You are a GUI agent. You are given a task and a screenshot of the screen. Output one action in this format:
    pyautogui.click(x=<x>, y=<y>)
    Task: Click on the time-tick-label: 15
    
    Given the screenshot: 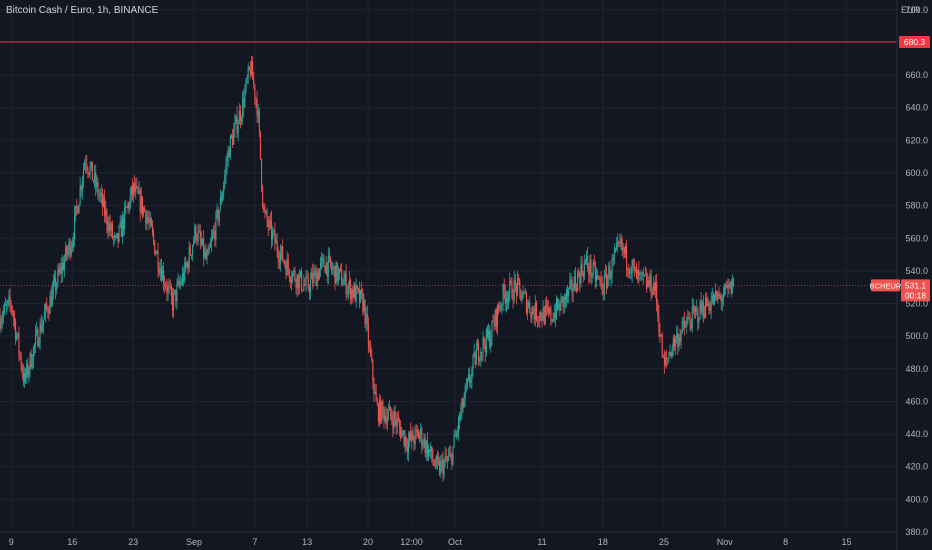 What is the action you would take?
    pyautogui.click(x=847, y=542)
    